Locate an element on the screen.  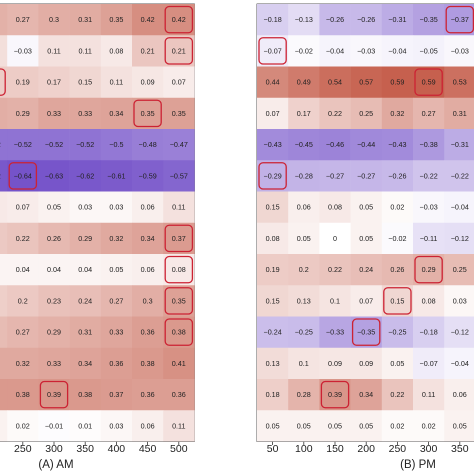
x-tick-label-am-0: 200 is located at coordinates (0, 449).